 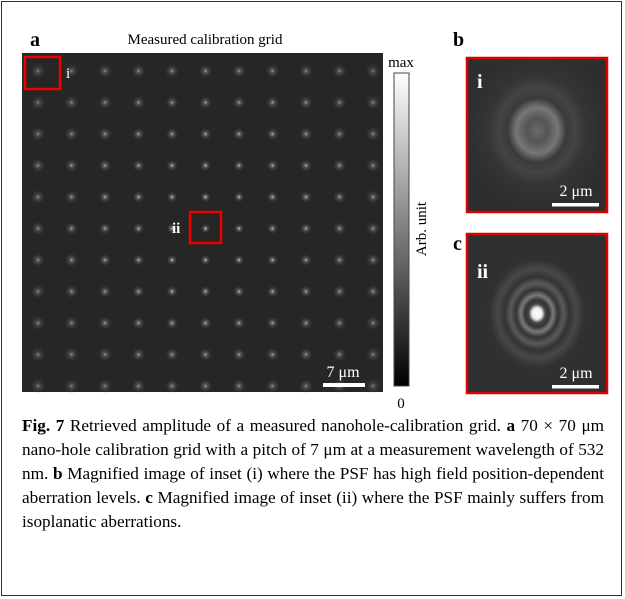 What do you see at coordinates (483, 272) in the screenshot?
I see `inset-label: ii` at bounding box center [483, 272].